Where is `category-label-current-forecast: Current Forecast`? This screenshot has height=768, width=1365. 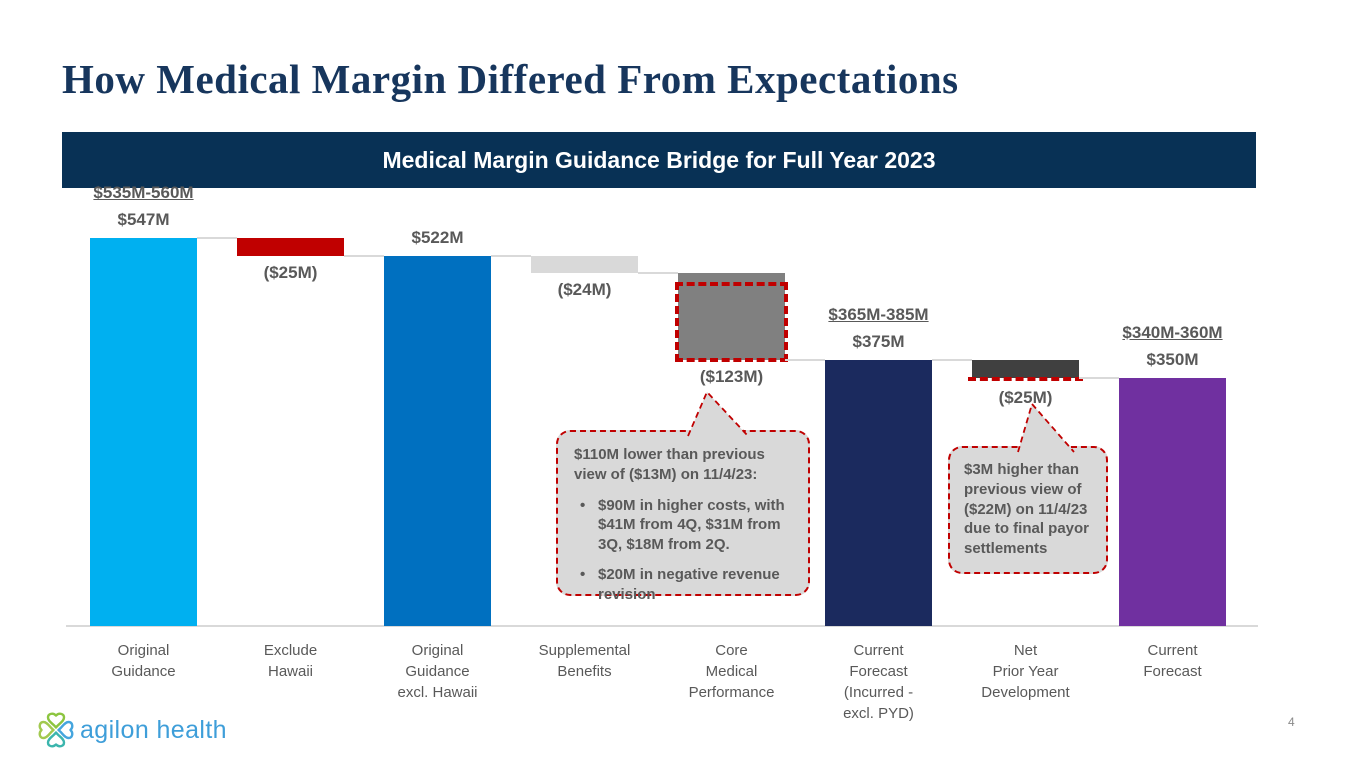 category-label-current-forecast: Current Forecast is located at coordinates (1172, 661).